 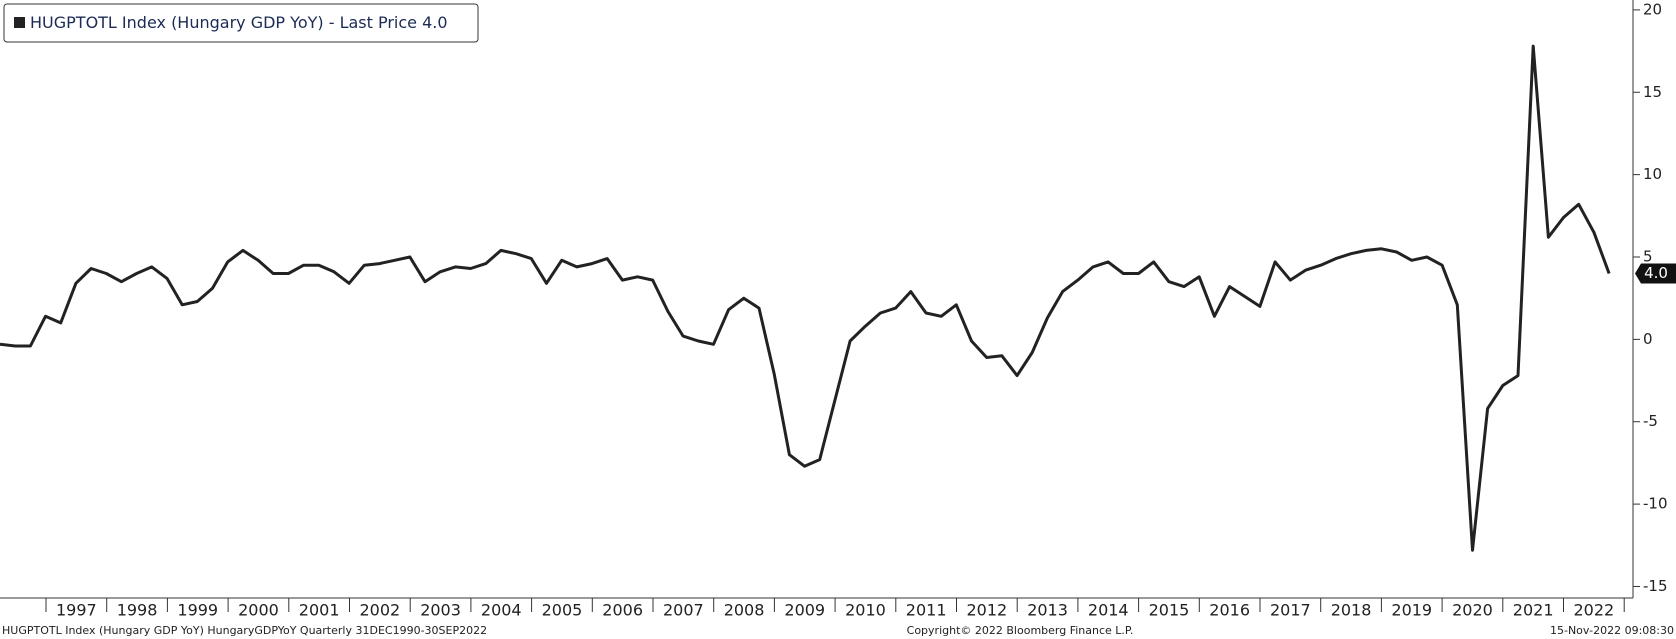 What do you see at coordinates (197, 610) in the screenshot?
I see `x-tick-label: 1999` at bounding box center [197, 610].